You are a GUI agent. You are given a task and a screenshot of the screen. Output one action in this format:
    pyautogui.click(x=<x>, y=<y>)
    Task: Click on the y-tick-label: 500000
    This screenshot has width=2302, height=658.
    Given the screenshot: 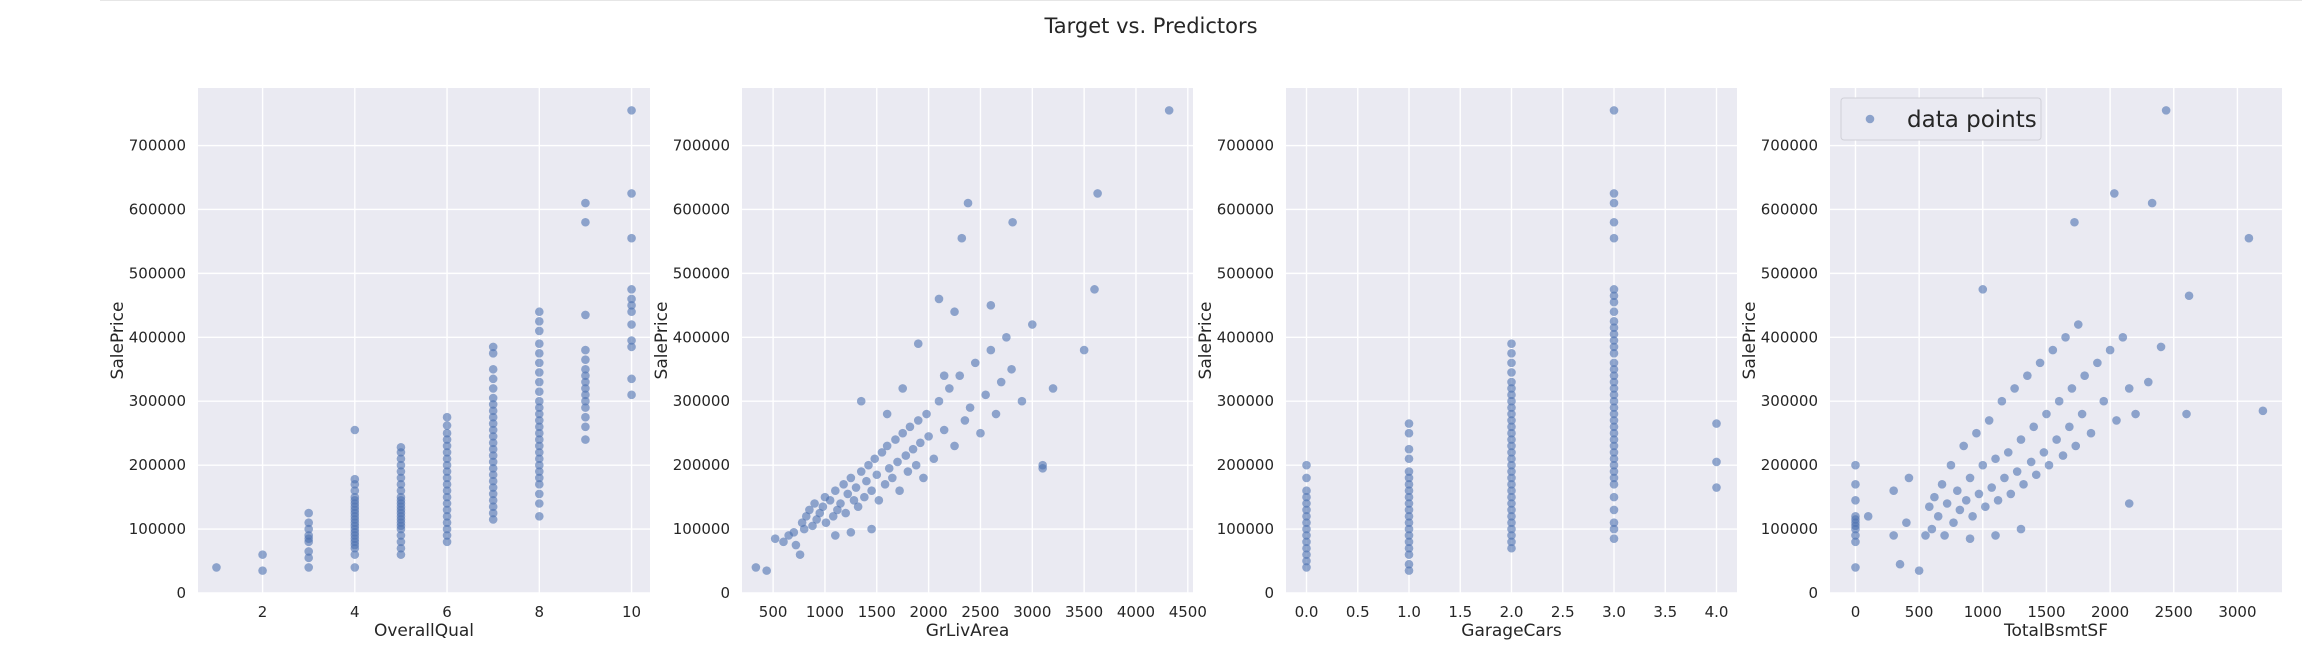 What is the action you would take?
    pyautogui.click(x=701, y=273)
    